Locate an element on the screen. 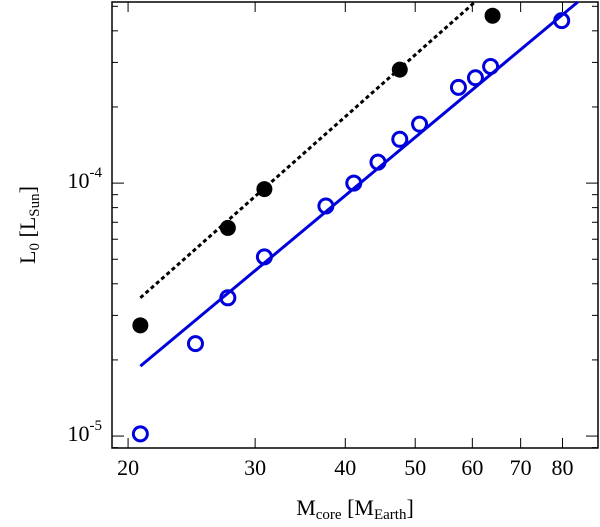  y-tick-label: 10⁻⁴ is located at coordinates (85, 180).